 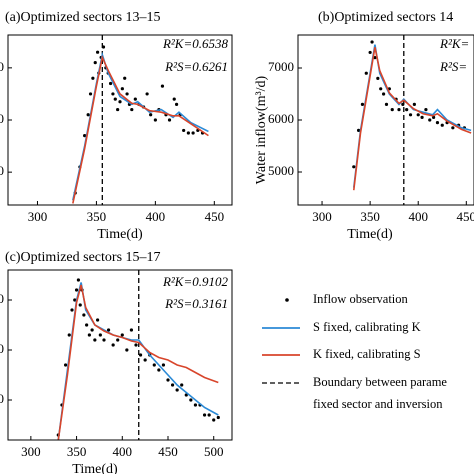 I want to click on legend-label: fixed sector and inversion, so click(x=378, y=404).